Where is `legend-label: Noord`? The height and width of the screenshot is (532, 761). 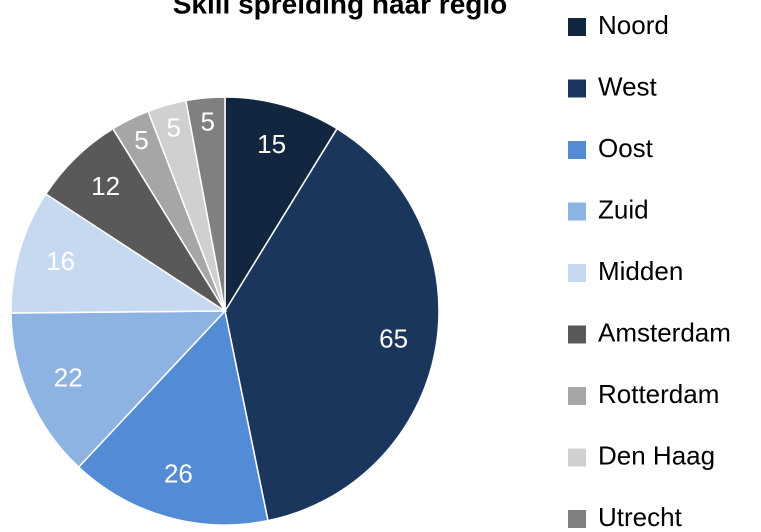 legend-label: Noord is located at coordinates (633, 25).